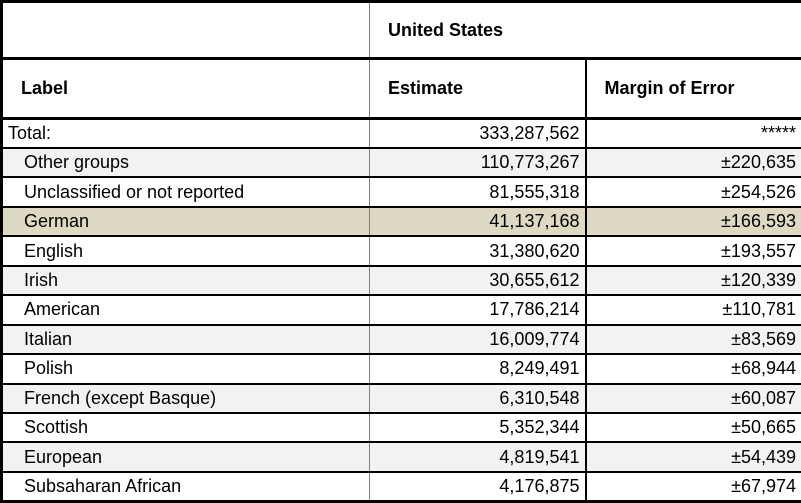  I want to click on geography-header-row: United States, so click(401, 30).